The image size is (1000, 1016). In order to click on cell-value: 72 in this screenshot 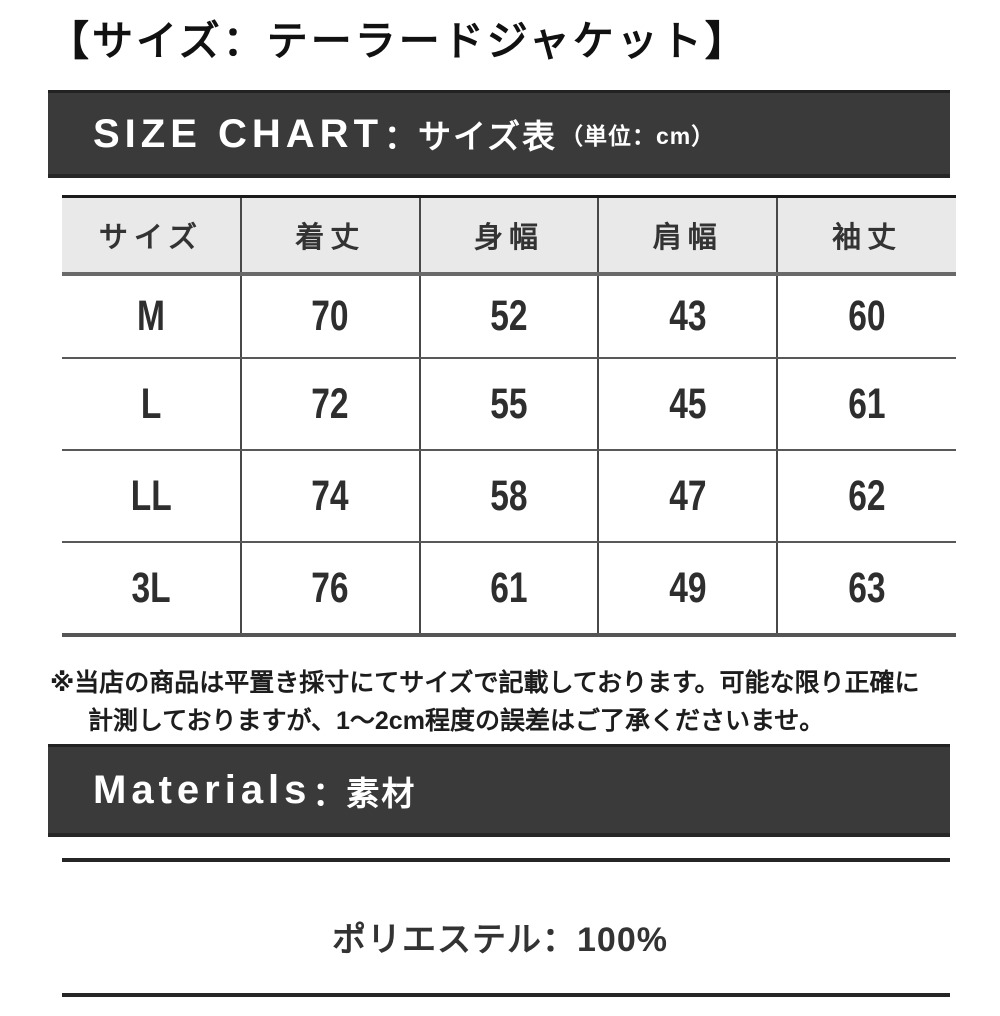, I will do `click(329, 405)`.